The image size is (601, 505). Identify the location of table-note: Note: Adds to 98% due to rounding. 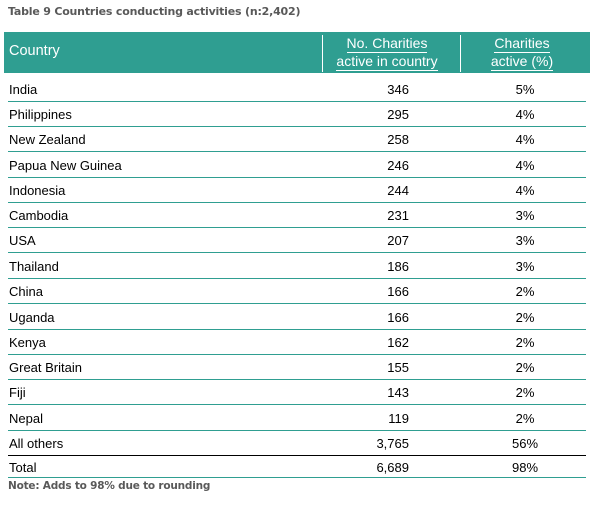
(109, 486).